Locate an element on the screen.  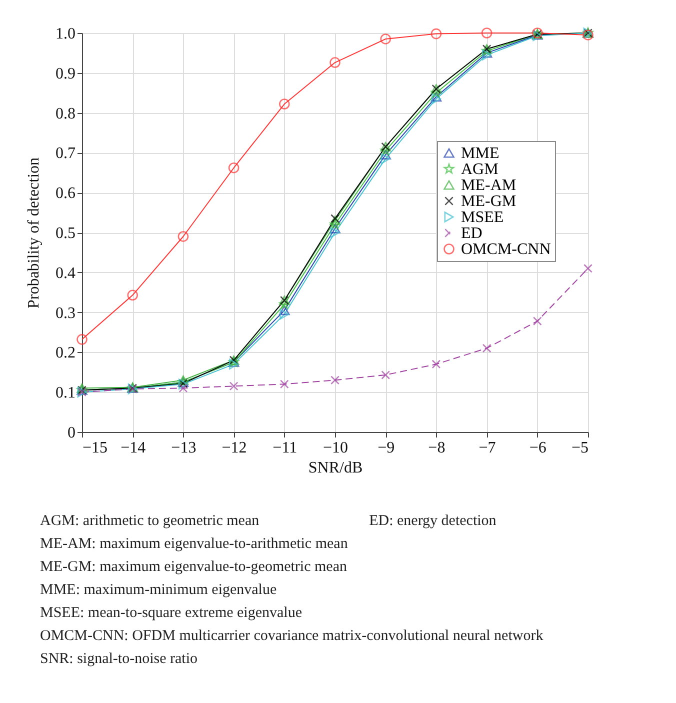
y-tick-label: 0.9 is located at coordinates (66, 73).